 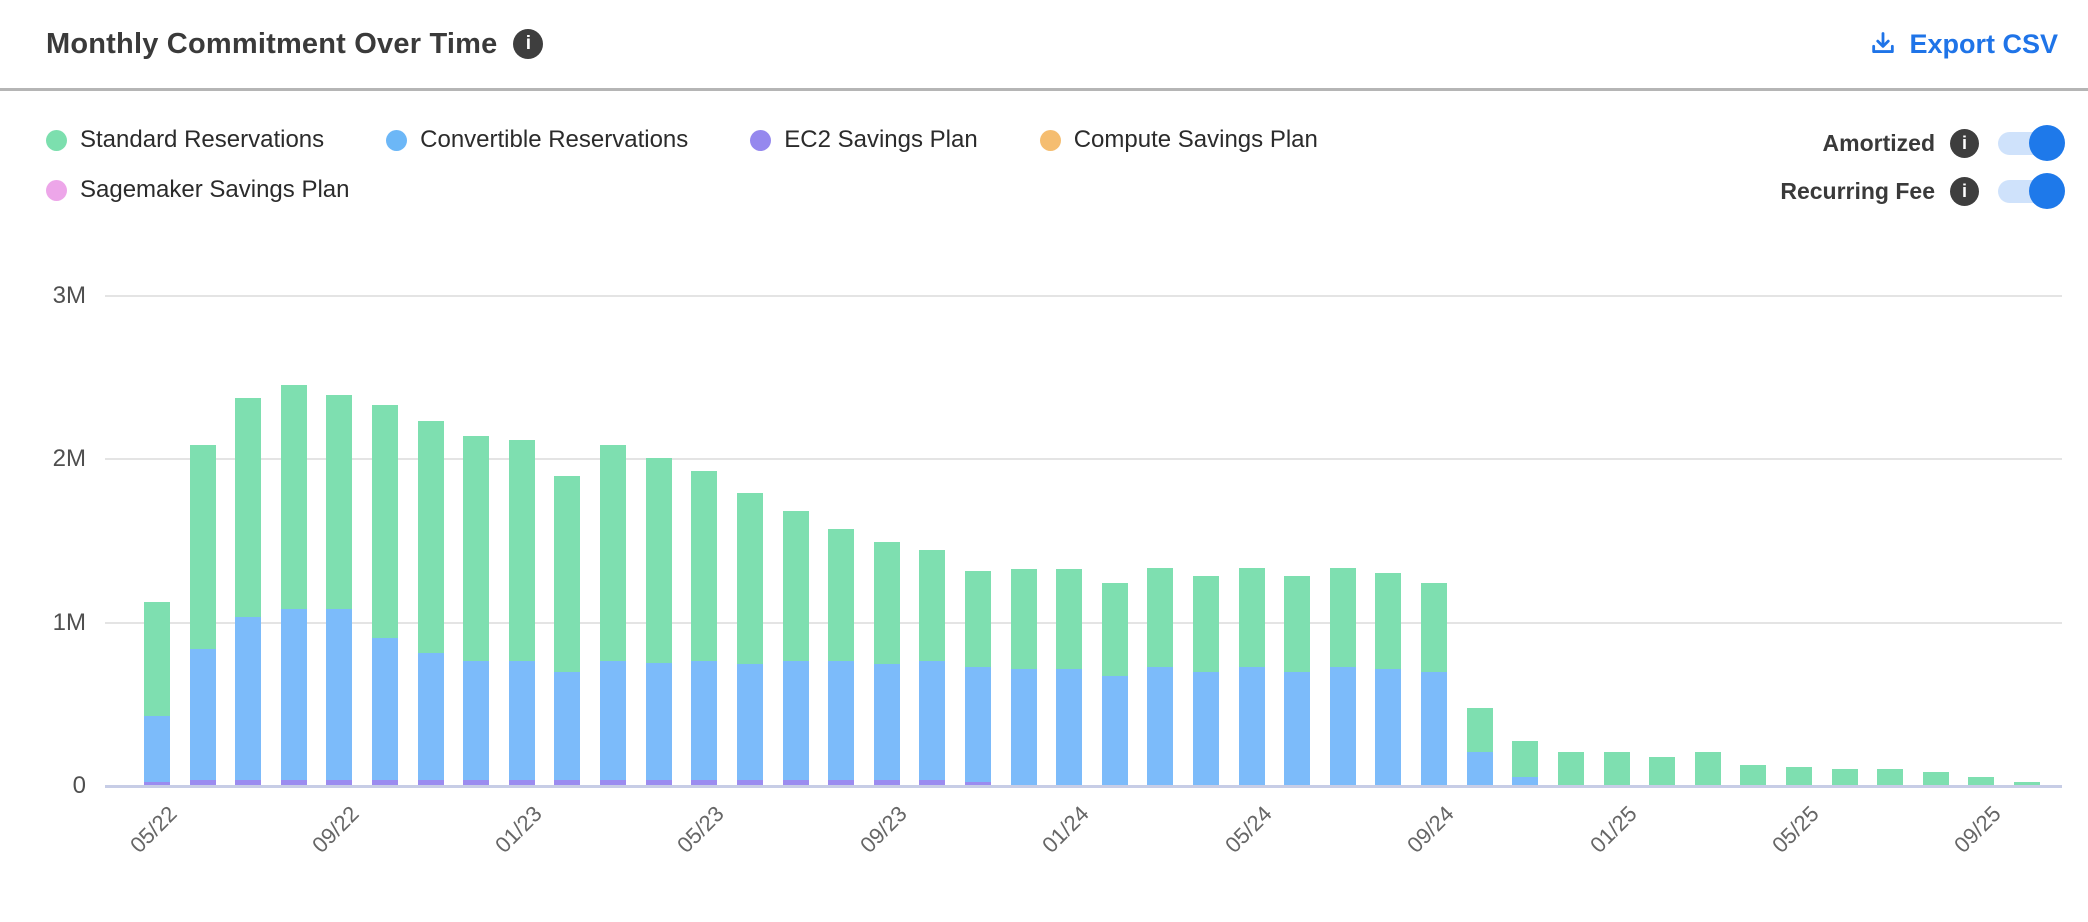 I want to click on bar-02/23, so click(x=567, y=630).